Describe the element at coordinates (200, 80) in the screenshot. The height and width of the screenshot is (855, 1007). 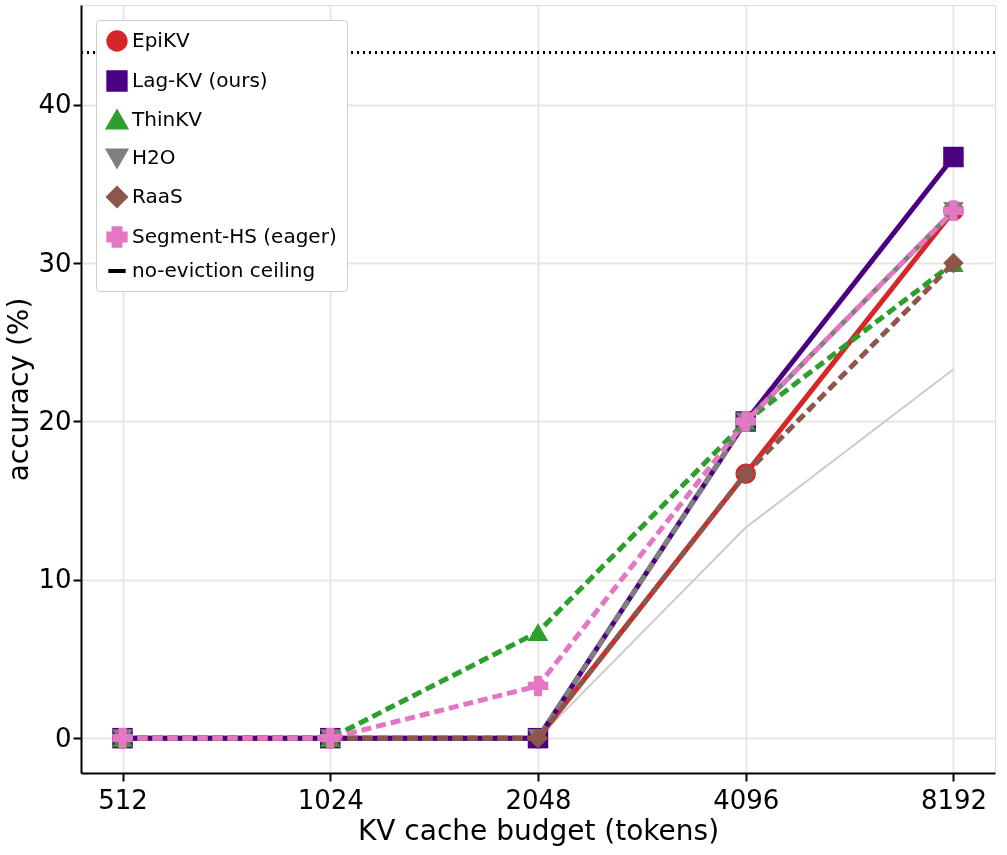
I see `legend-label: Lag-KV (ours)` at that location.